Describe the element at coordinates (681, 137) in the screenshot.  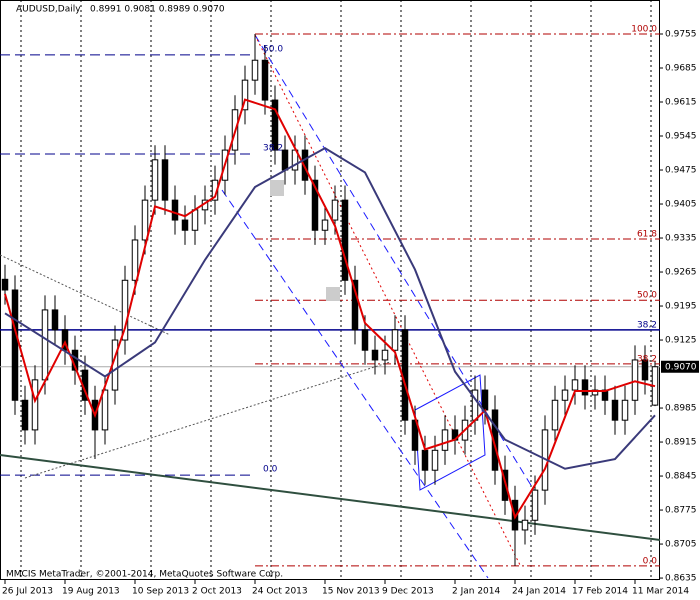
I see `y-tick-label: 0.9545` at that location.